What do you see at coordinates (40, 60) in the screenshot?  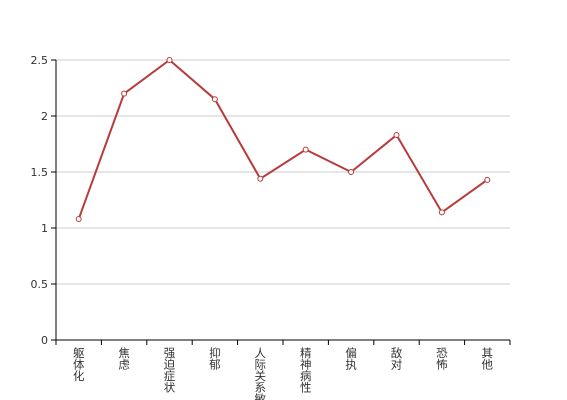 I see `y-tick-label: 2.5` at bounding box center [40, 60].